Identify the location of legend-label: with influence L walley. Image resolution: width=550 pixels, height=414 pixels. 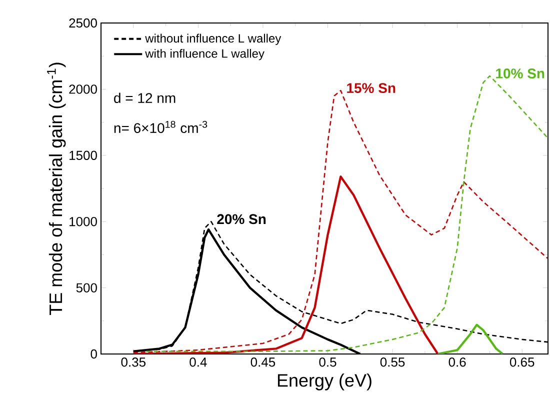
(204, 54).